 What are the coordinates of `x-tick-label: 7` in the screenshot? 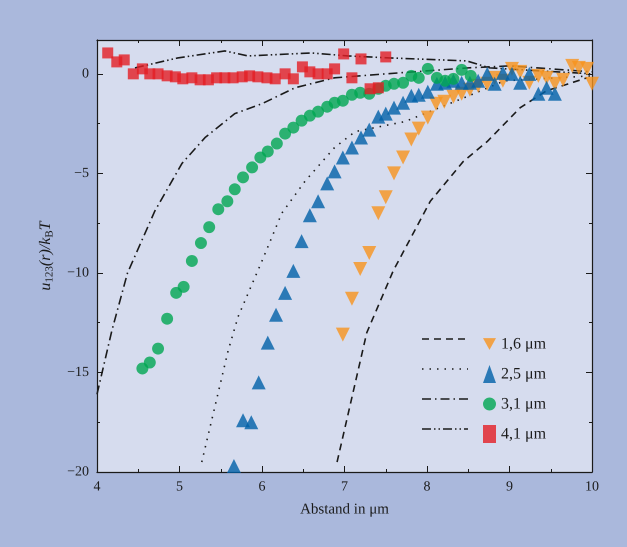 It's located at (344, 487).